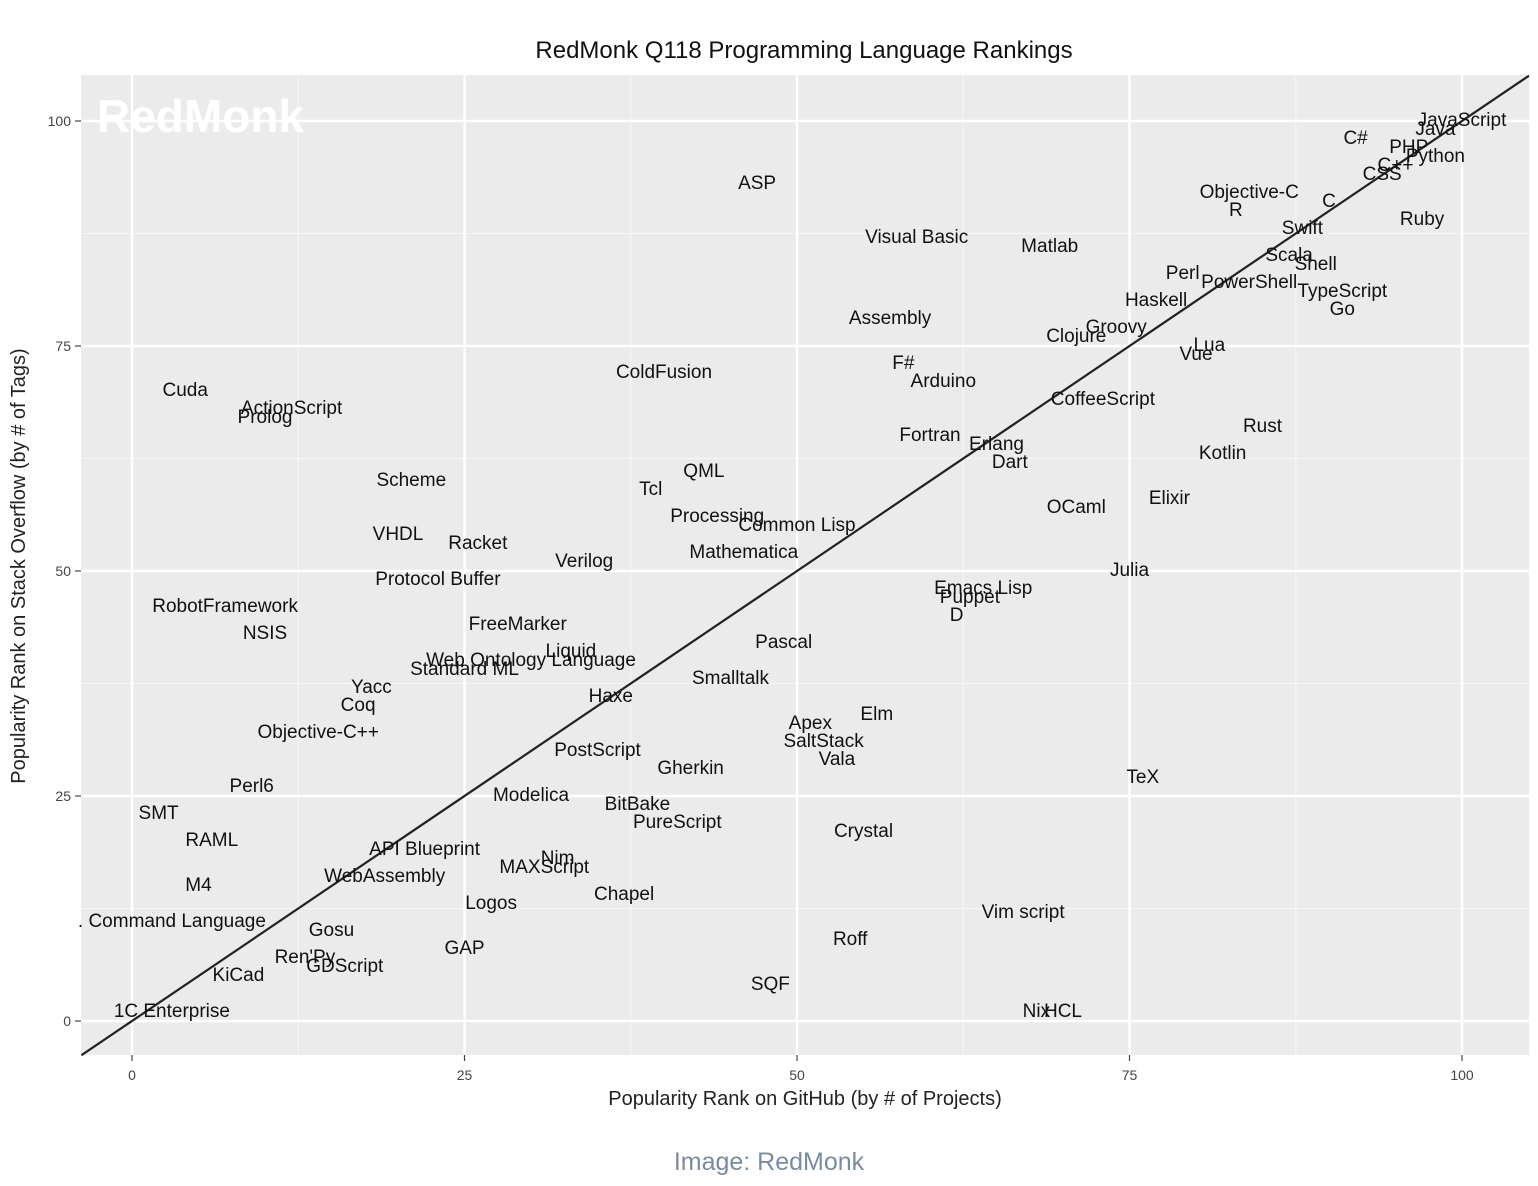 This screenshot has height=1186, width=1538. I want to click on language-point-label: Dart, so click(1010, 462).